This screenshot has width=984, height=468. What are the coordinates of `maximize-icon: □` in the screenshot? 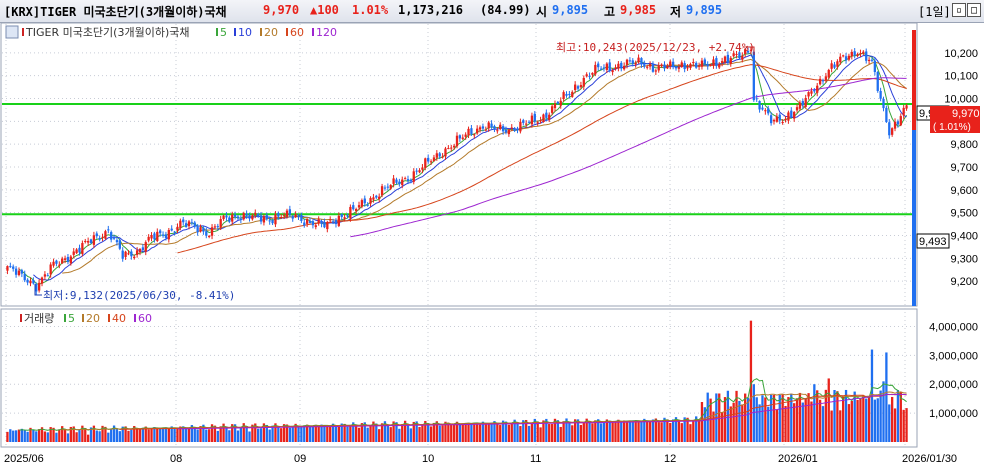 It's located at (974, 10).